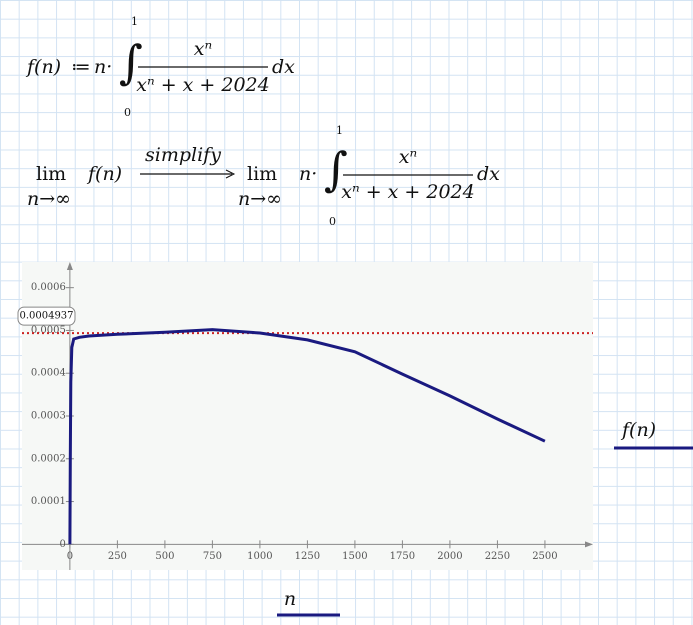  Describe the element at coordinates (259, 556) in the screenshot. I see `x-tick-label: 1000` at that location.